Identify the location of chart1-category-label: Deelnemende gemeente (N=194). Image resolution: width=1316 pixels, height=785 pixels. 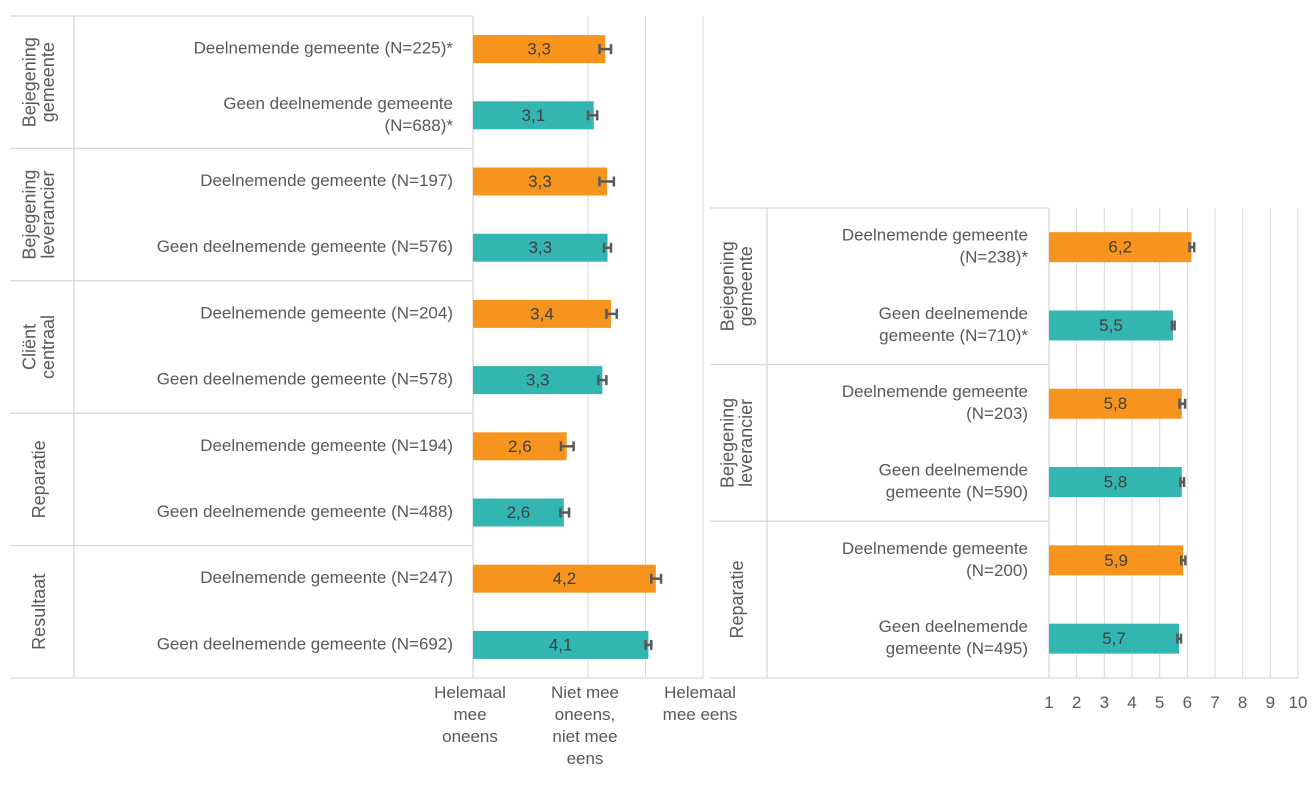
(326, 445).